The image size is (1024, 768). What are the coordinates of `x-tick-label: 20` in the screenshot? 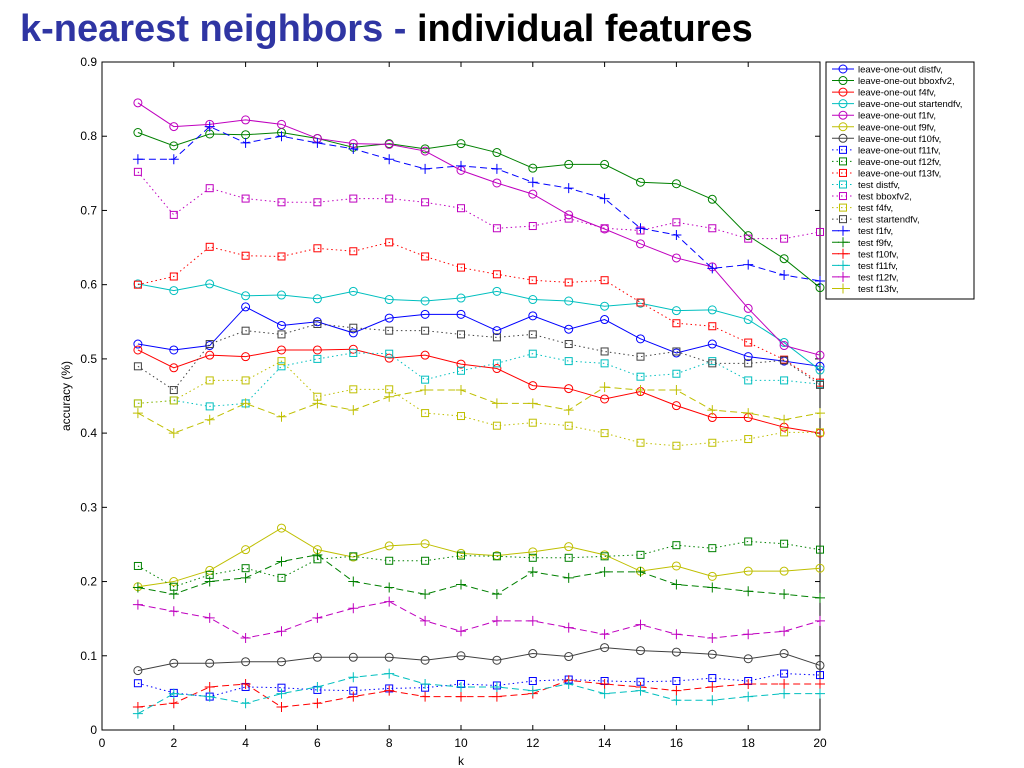 It's located at (820, 743).